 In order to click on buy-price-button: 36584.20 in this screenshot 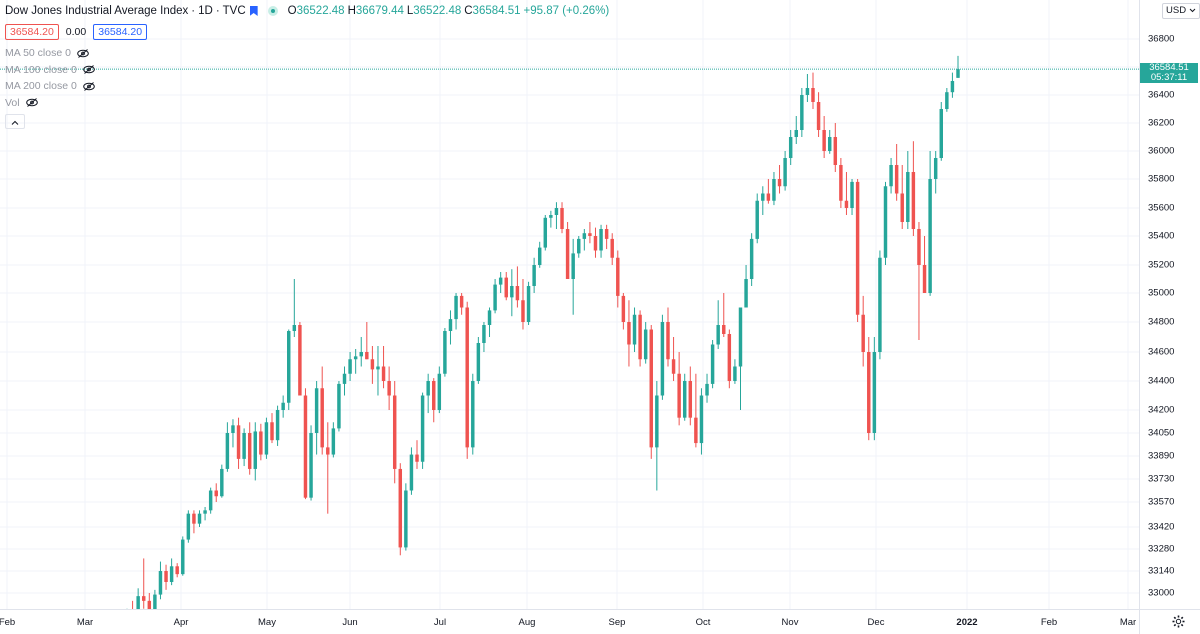, I will do `click(120, 32)`.